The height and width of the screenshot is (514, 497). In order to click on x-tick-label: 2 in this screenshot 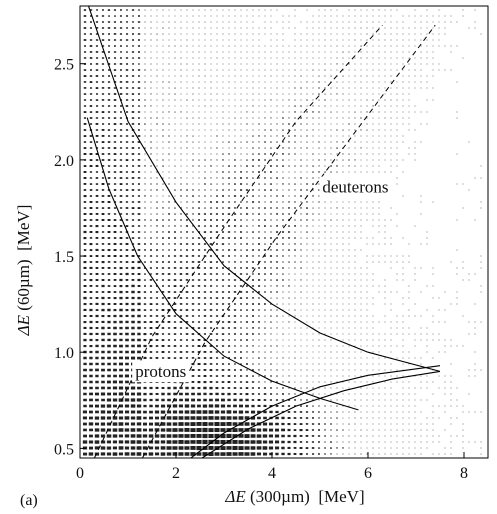, I will do `click(176, 473)`.